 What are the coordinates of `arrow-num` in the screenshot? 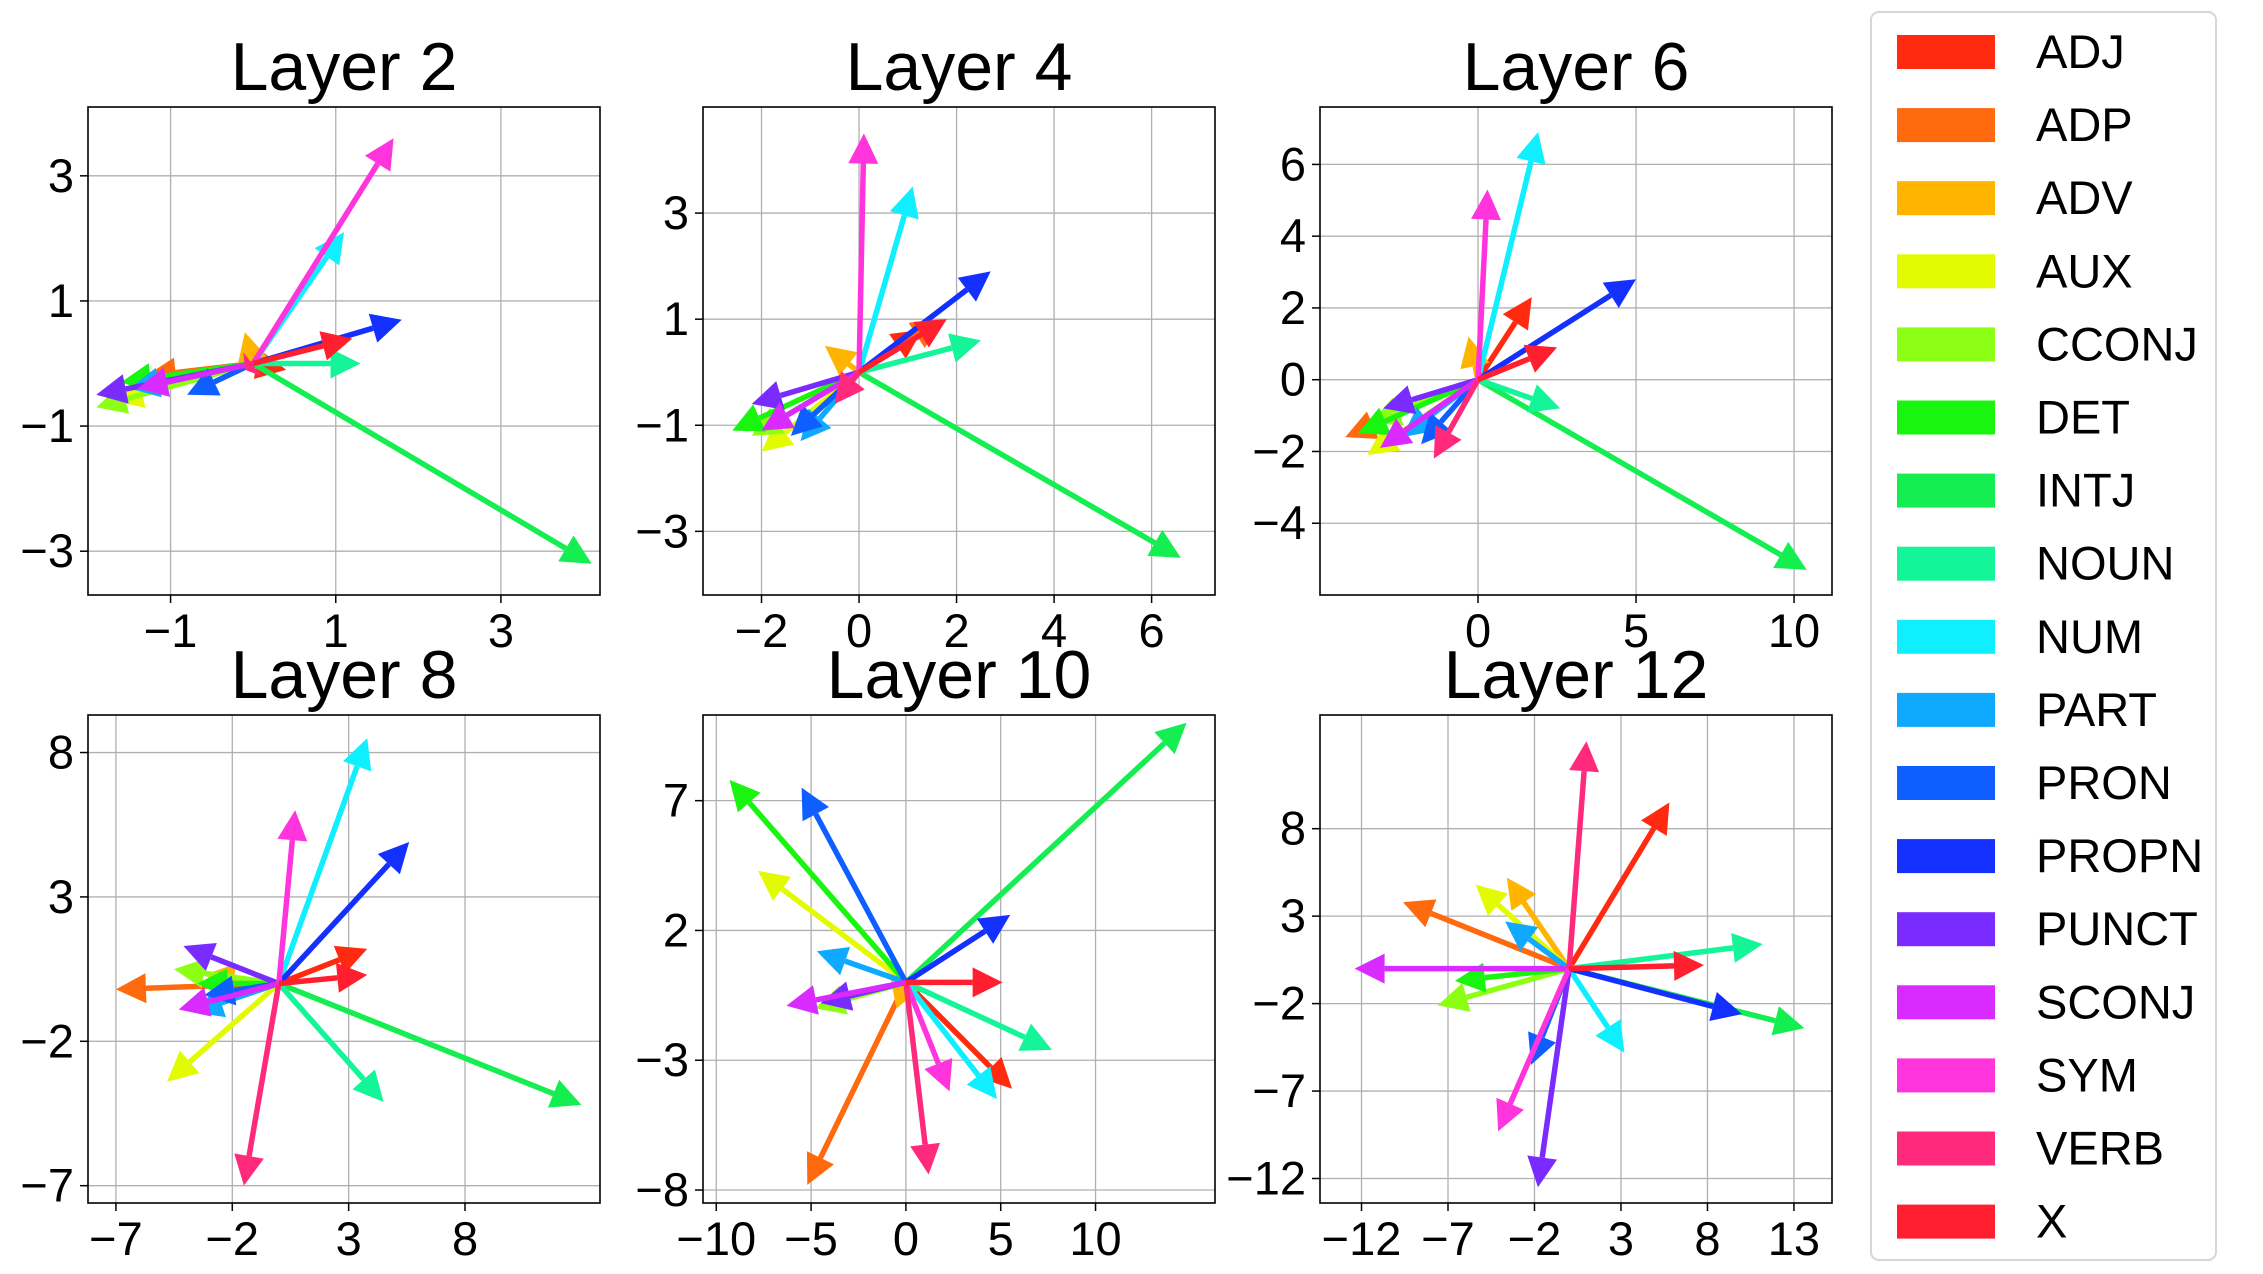 It's located at (324, 861).